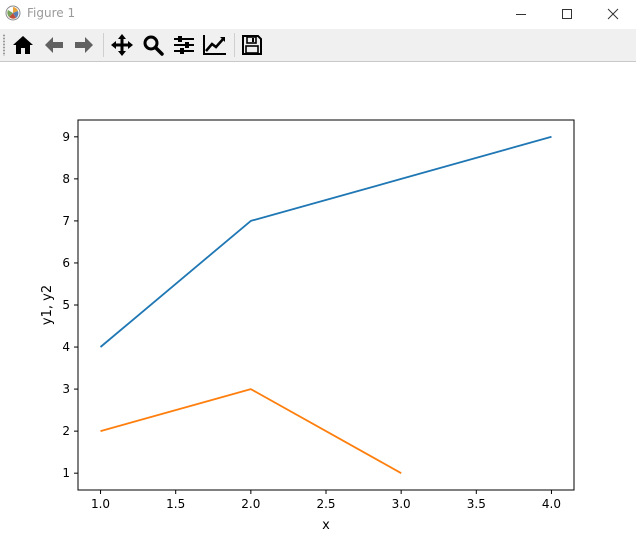  Describe the element at coordinates (66, 473) in the screenshot. I see `y-tick-label: 1` at that location.